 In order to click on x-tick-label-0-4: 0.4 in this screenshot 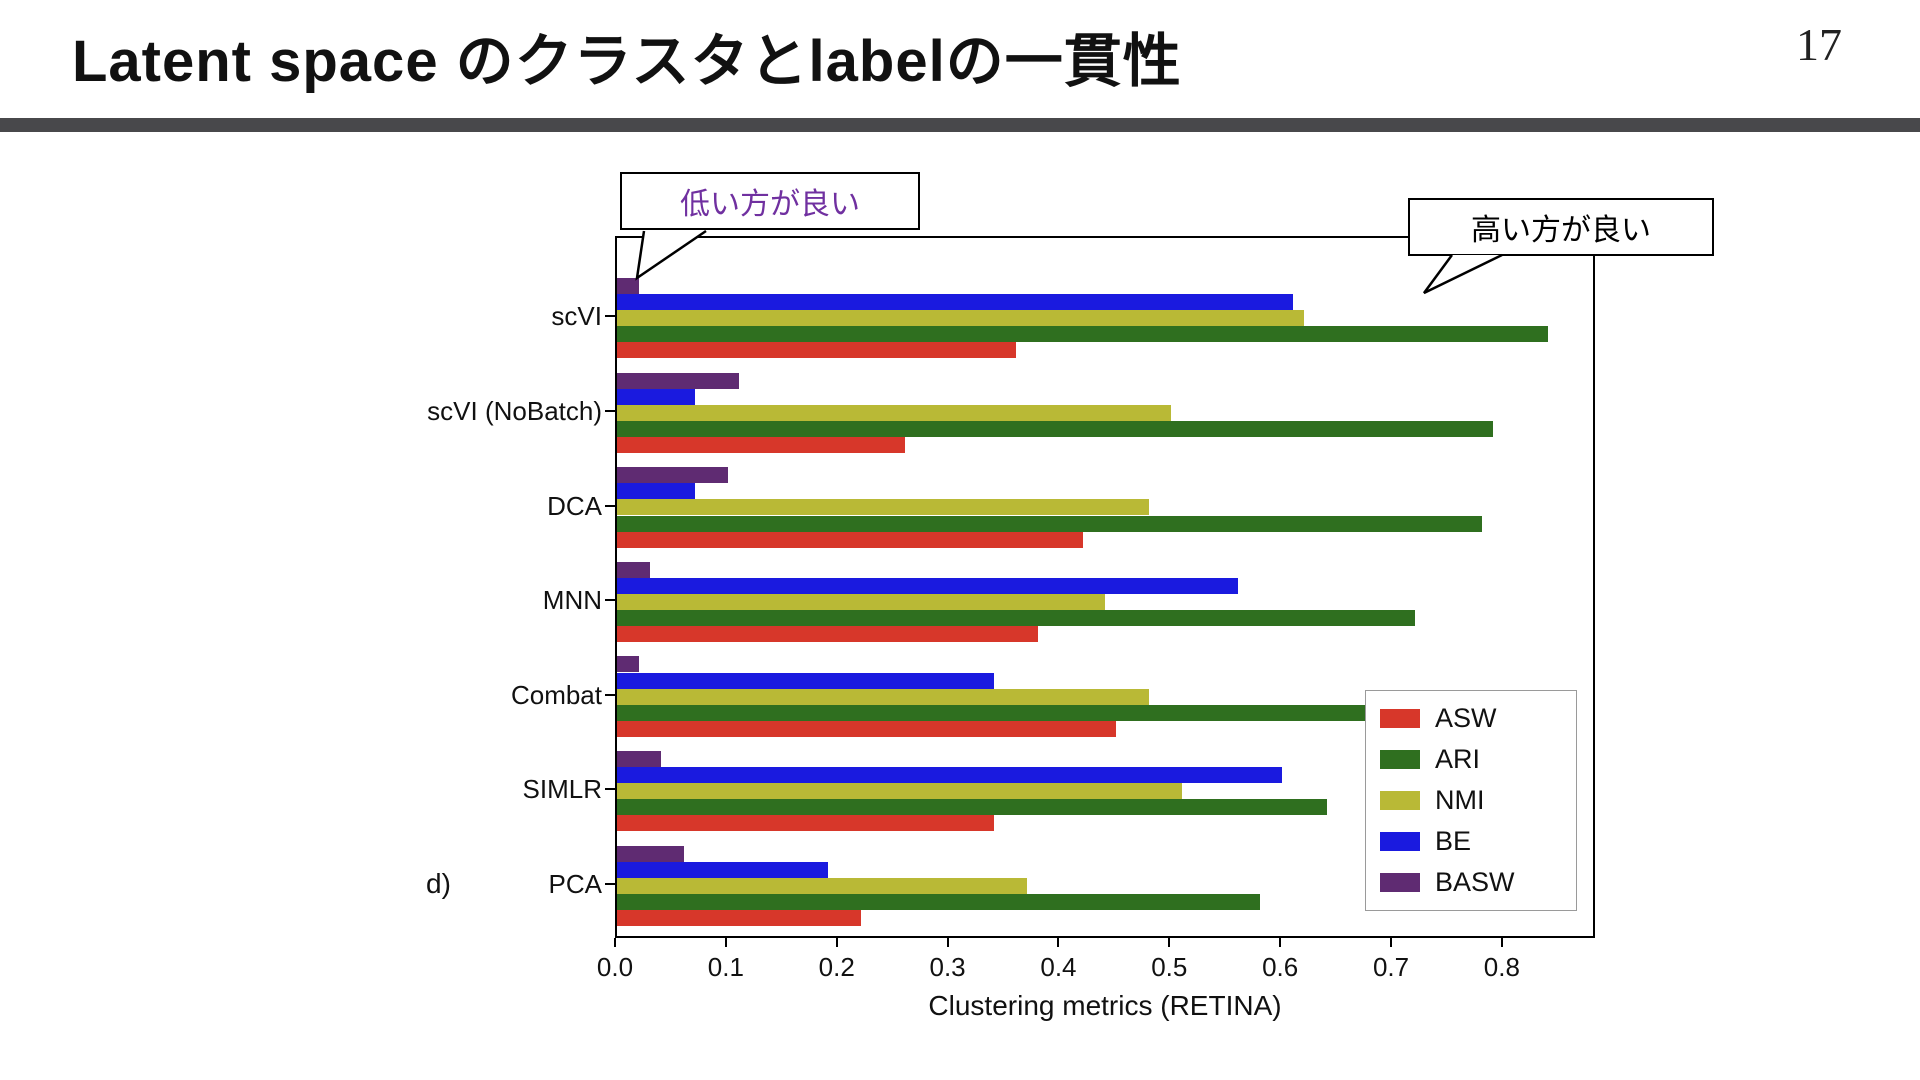, I will do `click(1058, 967)`.